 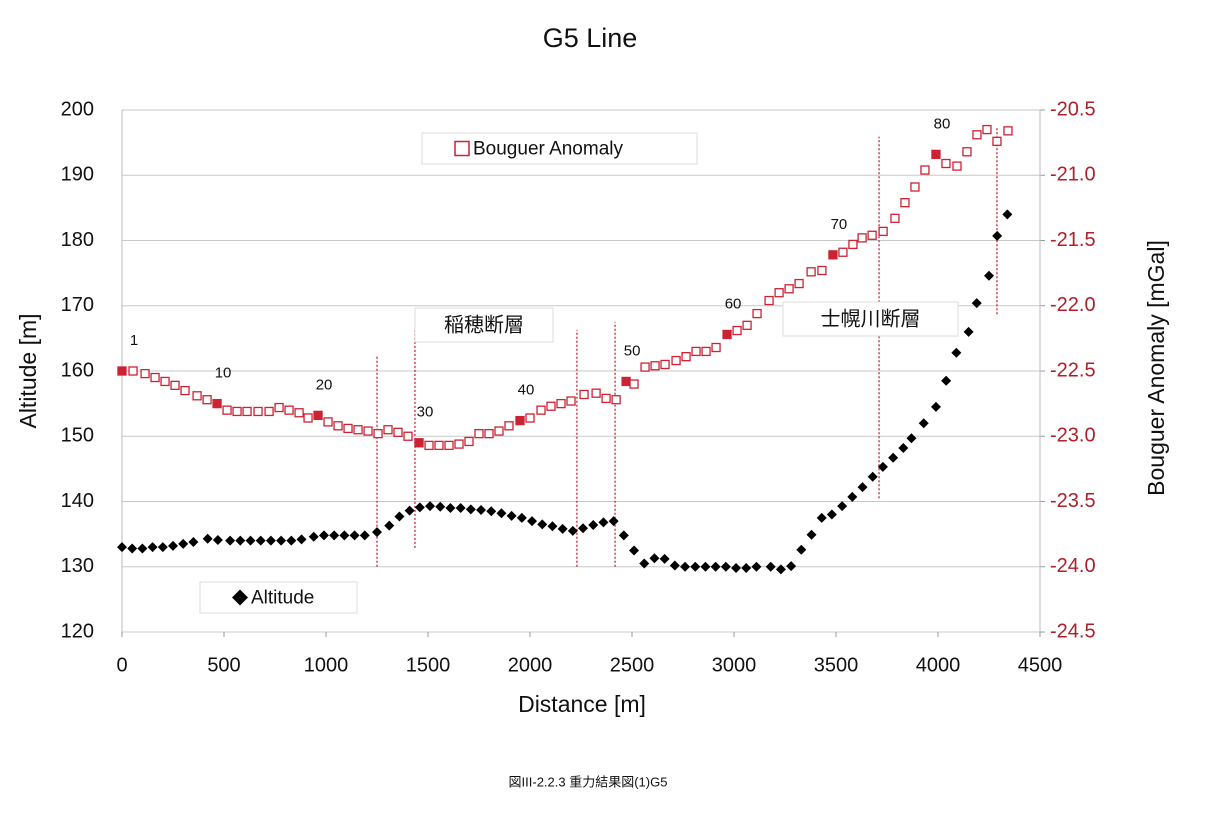 I want to click on y-tick-label: 190, so click(x=77, y=175).